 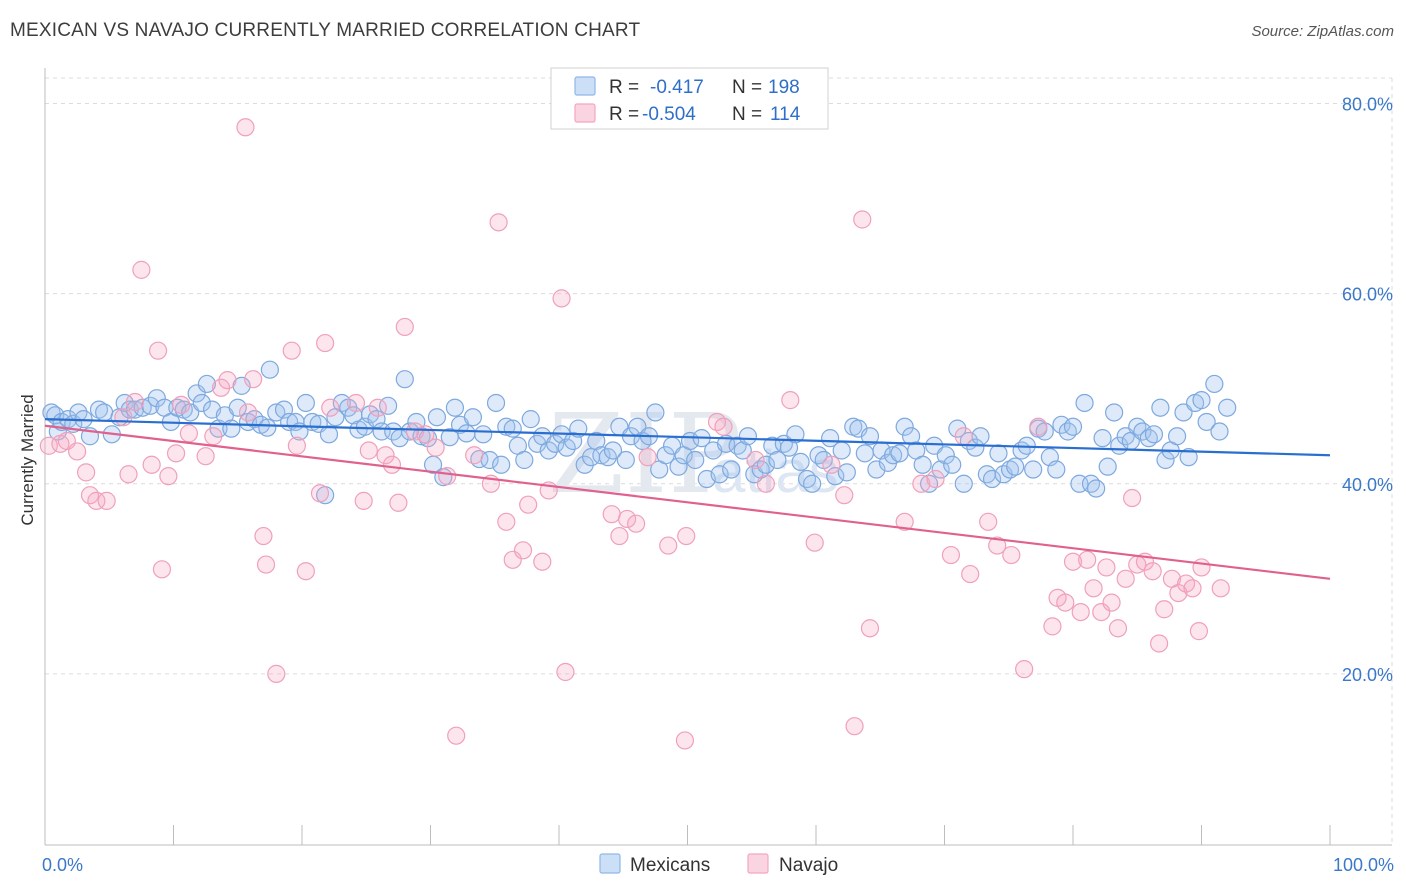 What do you see at coordinates (718, 865) in the screenshot?
I see `x-tick-labels: 0.0% 100.0%` at bounding box center [718, 865].